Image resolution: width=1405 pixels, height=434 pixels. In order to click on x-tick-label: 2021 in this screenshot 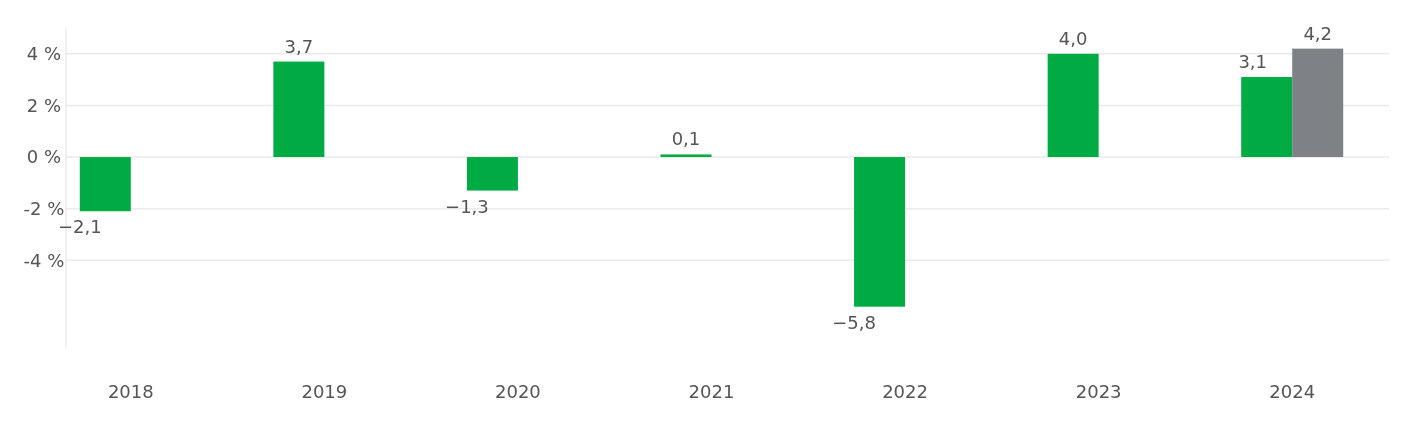, I will do `click(711, 391)`.